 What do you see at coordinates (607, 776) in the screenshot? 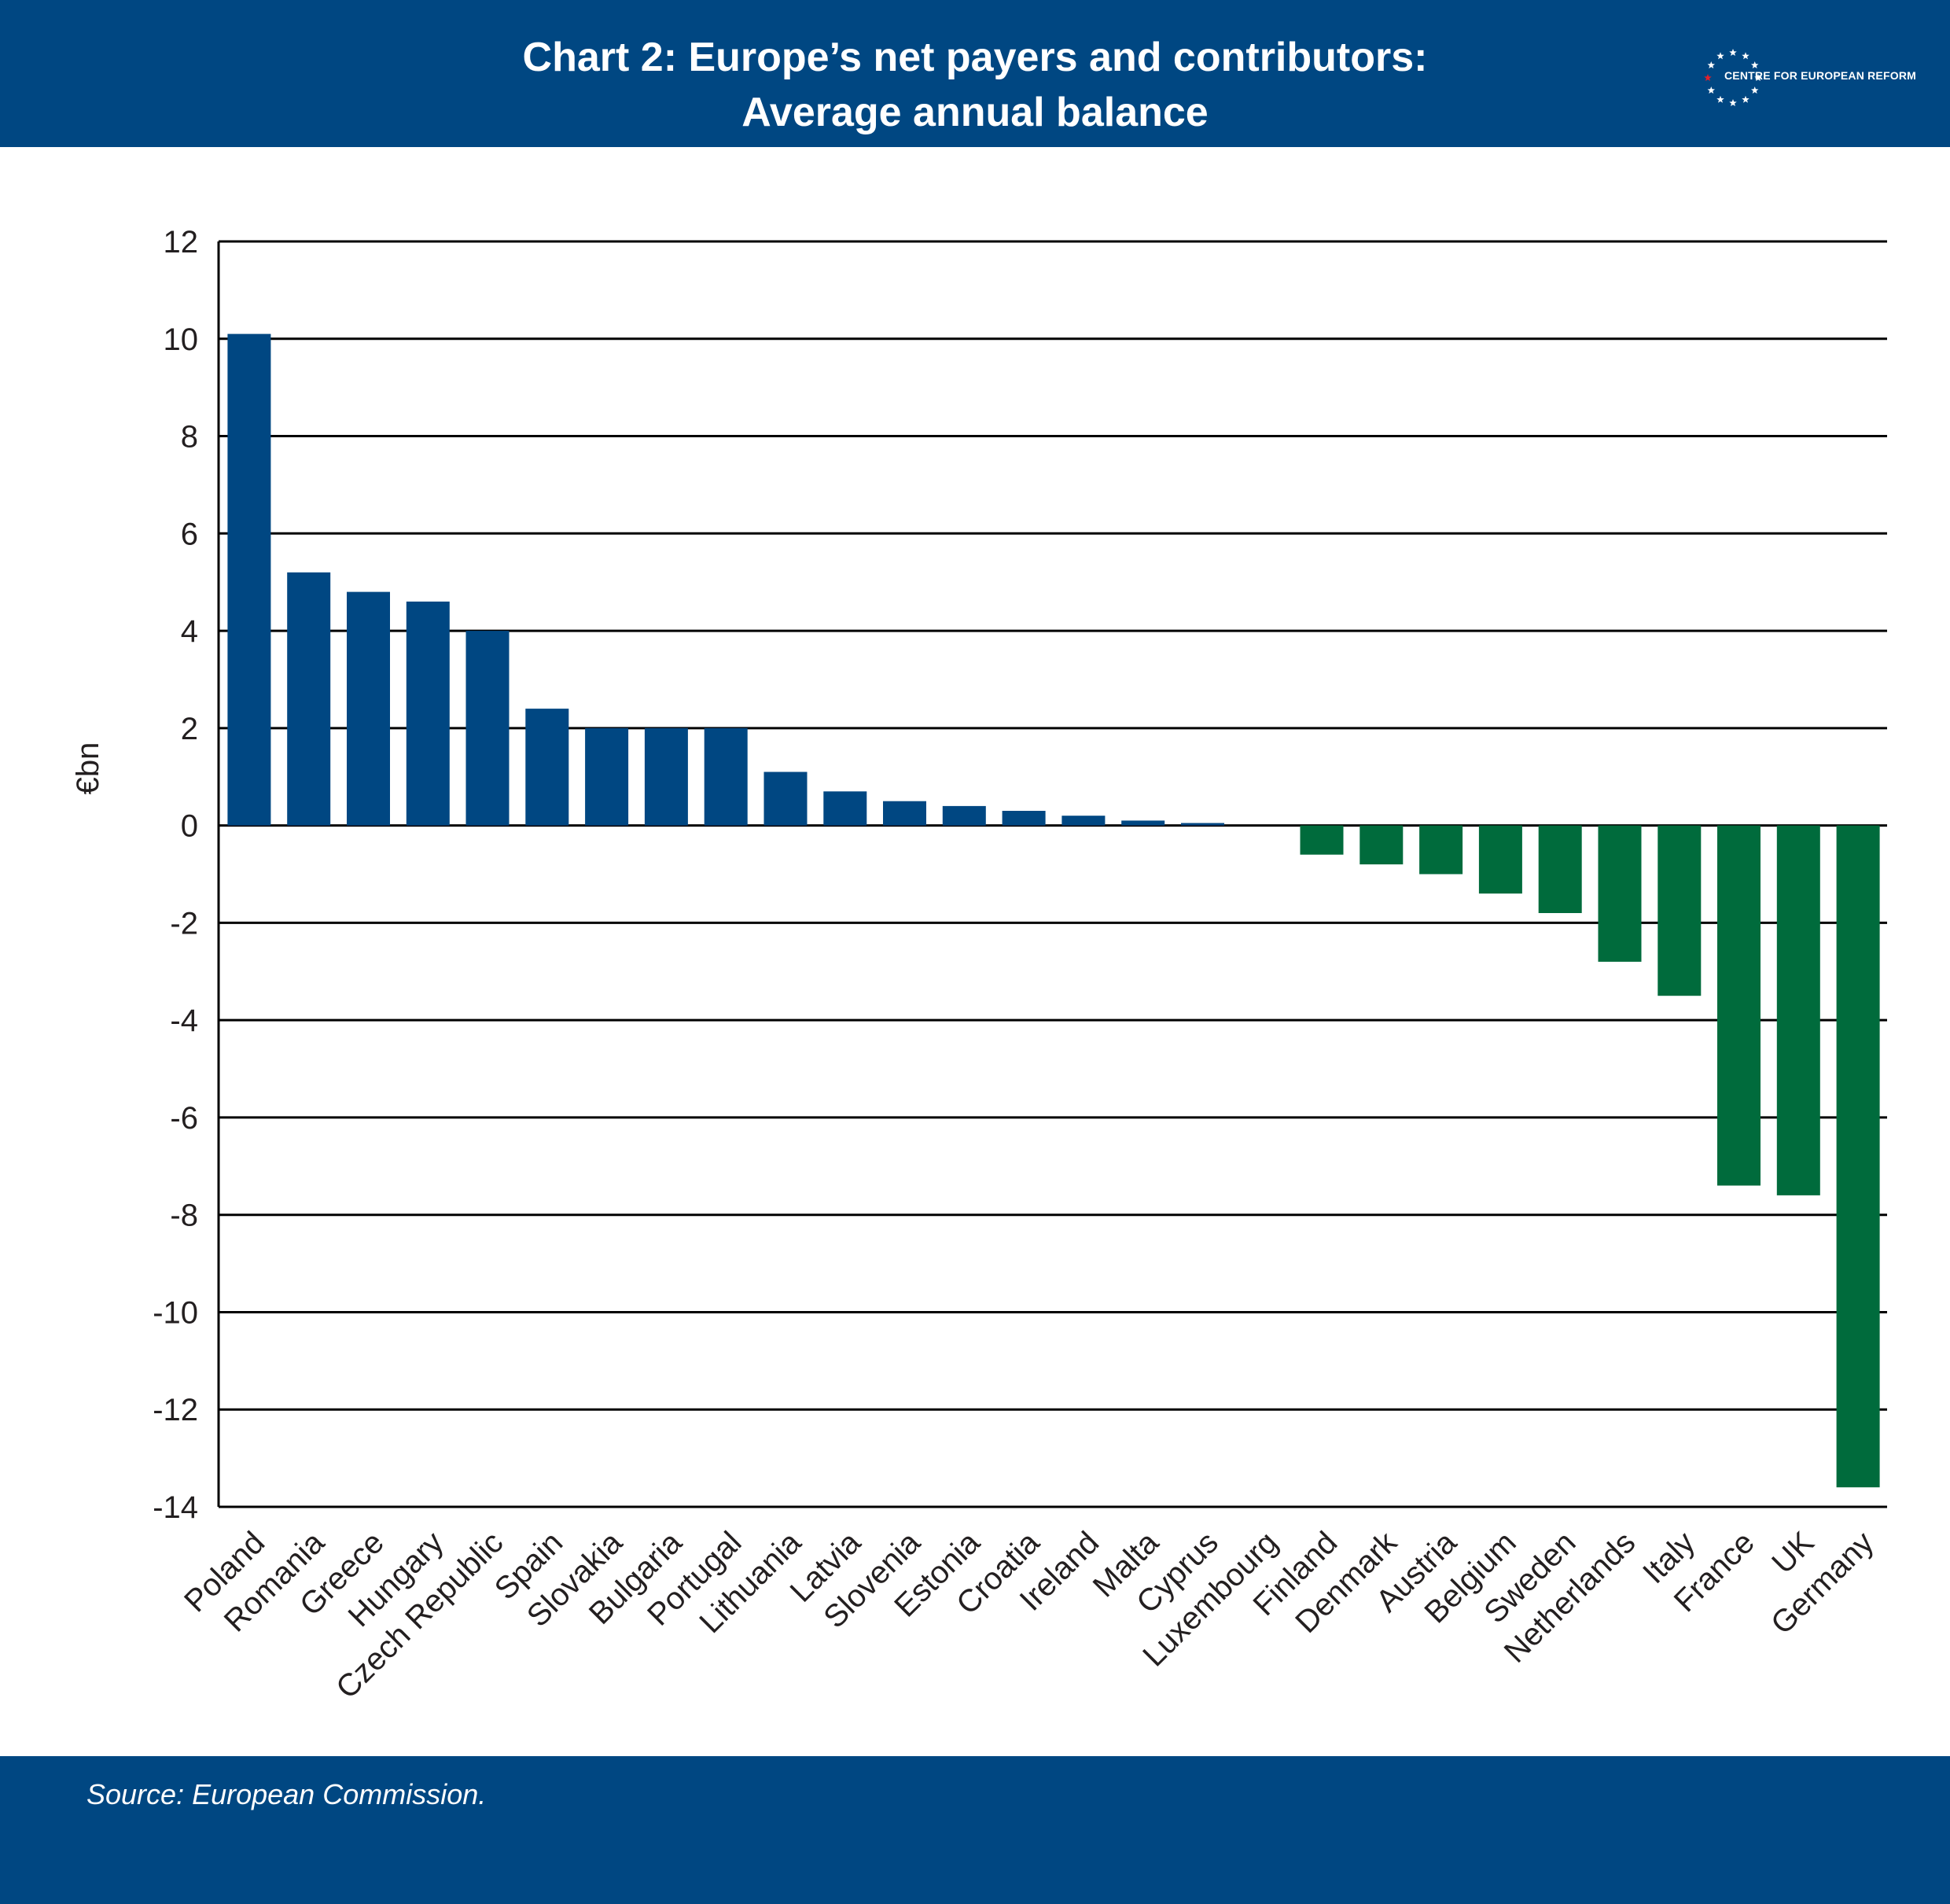
I see `bar-slovakia` at bounding box center [607, 776].